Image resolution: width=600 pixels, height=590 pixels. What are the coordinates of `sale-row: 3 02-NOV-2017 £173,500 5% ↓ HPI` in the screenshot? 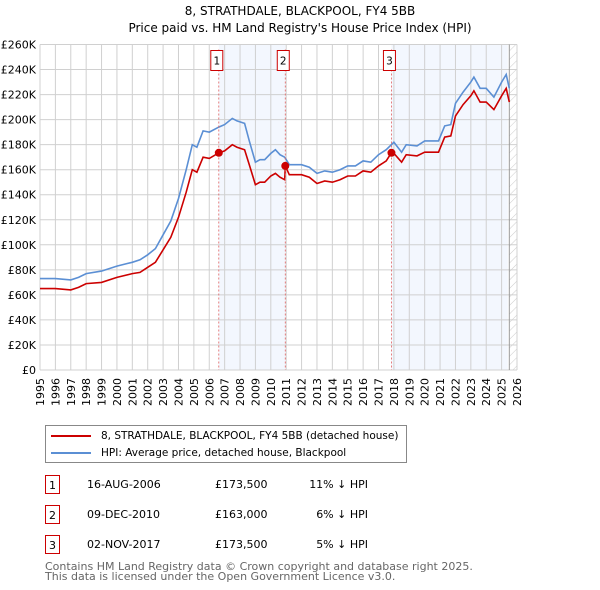 It's located at (235, 545).